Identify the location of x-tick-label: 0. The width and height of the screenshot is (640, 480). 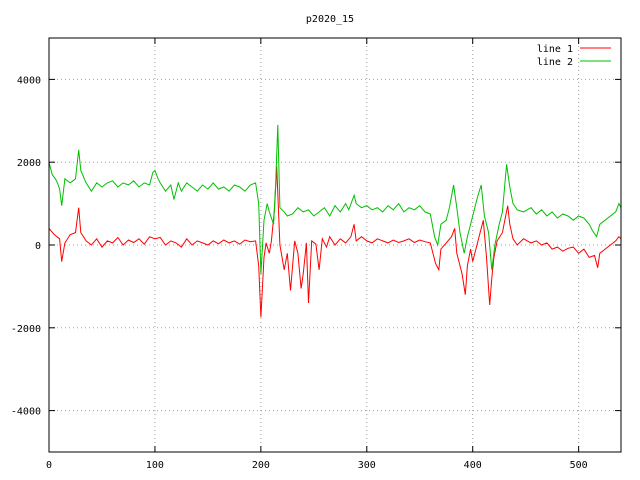
(49, 465).